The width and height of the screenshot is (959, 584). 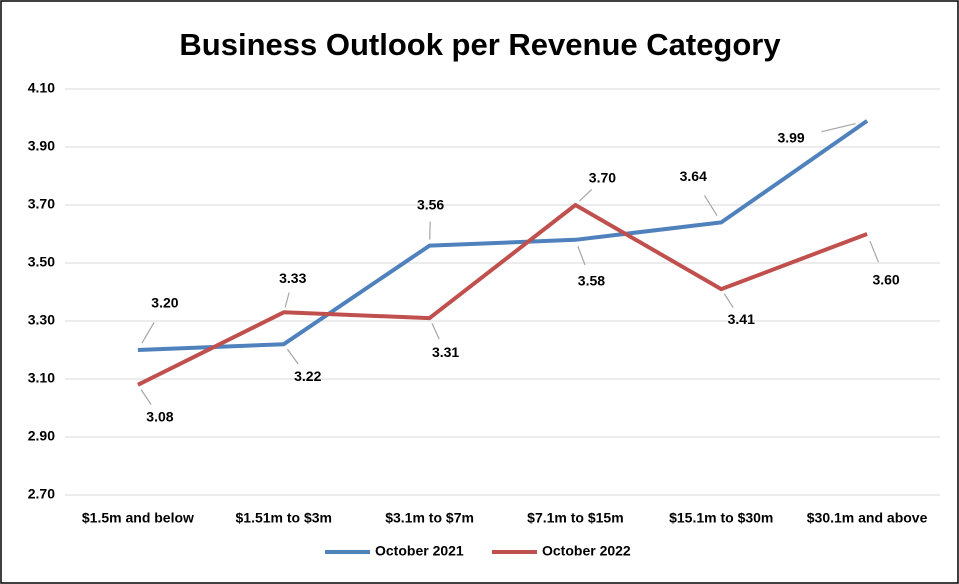 What do you see at coordinates (586, 551) in the screenshot?
I see `legend-label: October 2022` at bounding box center [586, 551].